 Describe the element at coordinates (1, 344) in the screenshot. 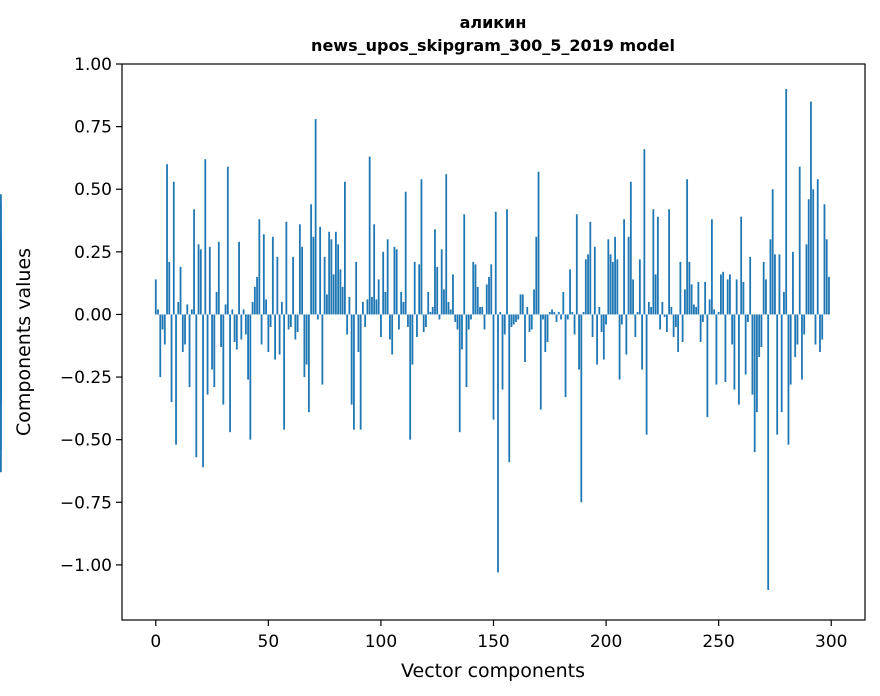

I see `bar-undefined` at that location.